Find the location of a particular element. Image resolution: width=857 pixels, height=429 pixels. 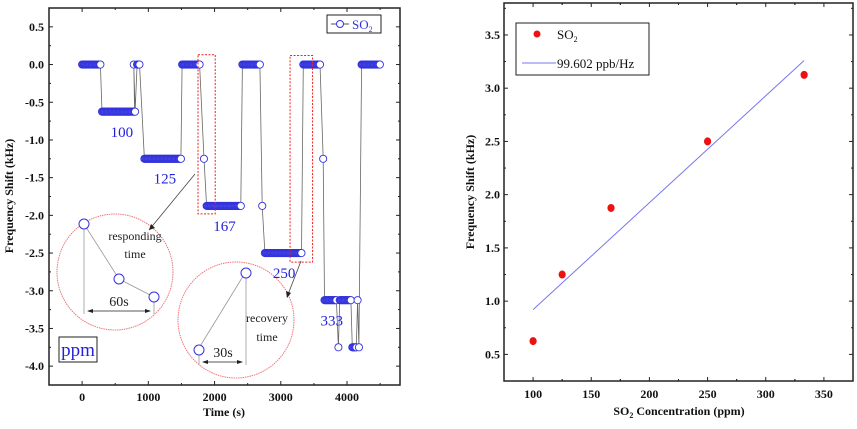

y-tick-label: -2.0 is located at coordinates (34, 215).